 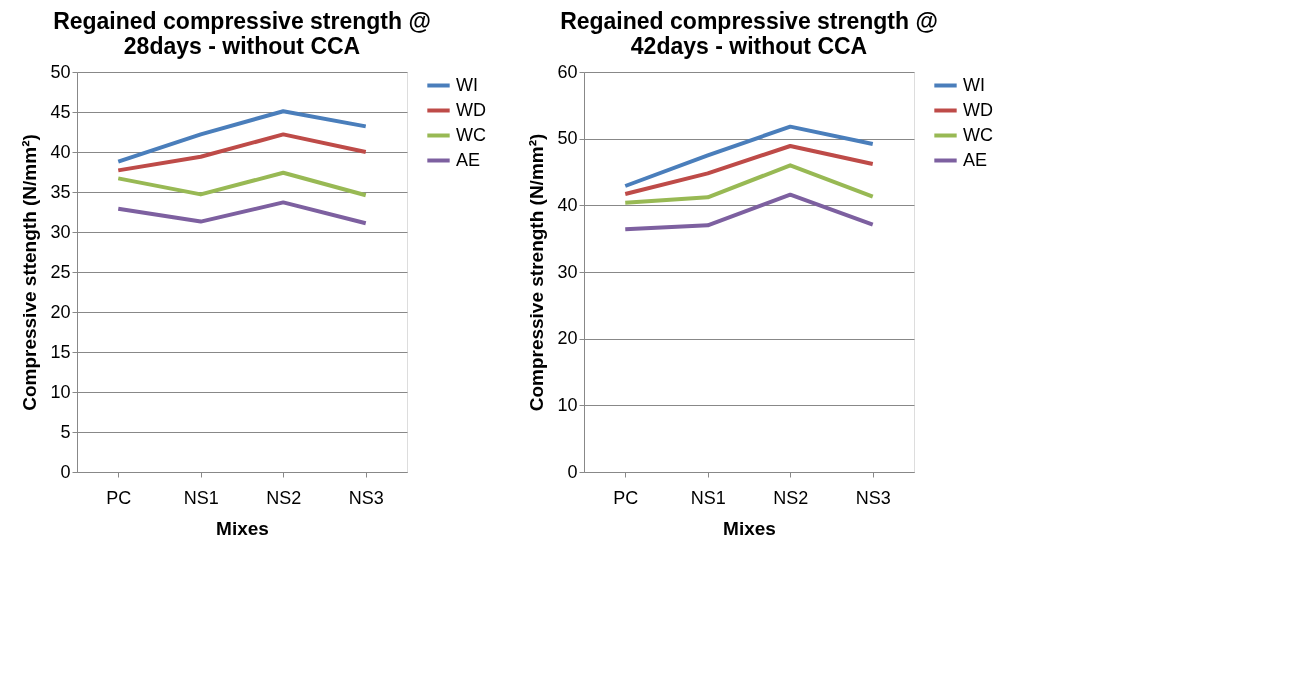 What do you see at coordinates (60, 271) in the screenshot?
I see `y-tick-label: 25` at bounding box center [60, 271].